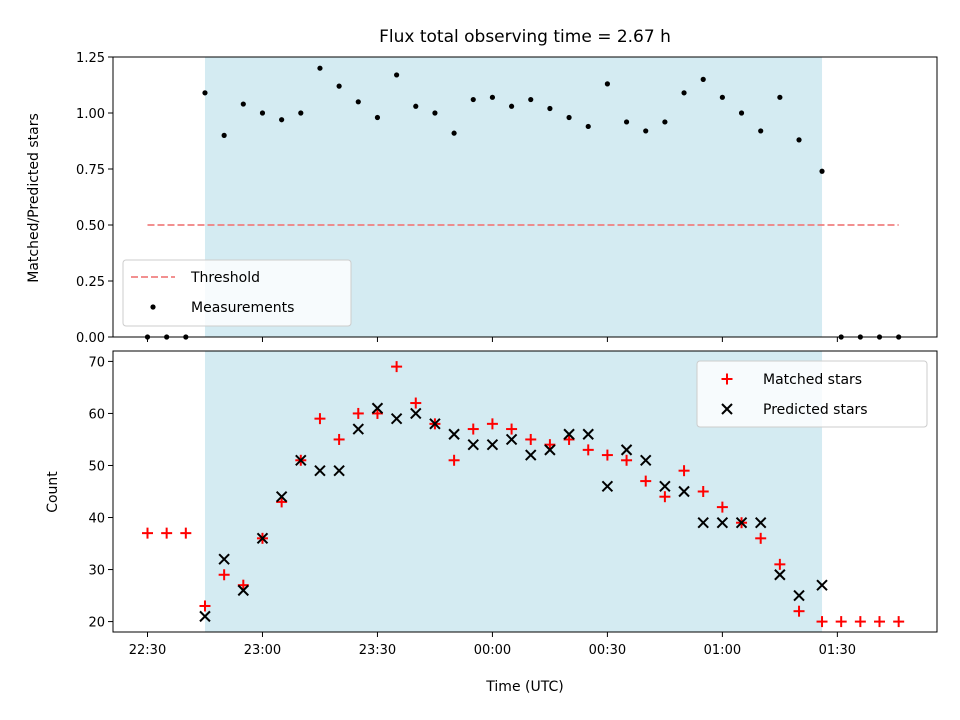 The width and height of the screenshot is (960, 720). I want to click on x-tick-label: 22:30, so click(147, 650).